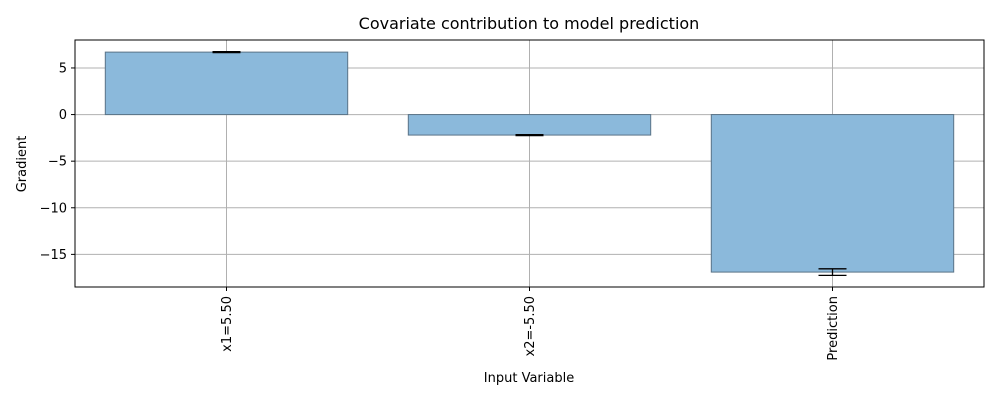 The image size is (1000, 404). I want to click on y-tick-label: −5, so click(57, 162).